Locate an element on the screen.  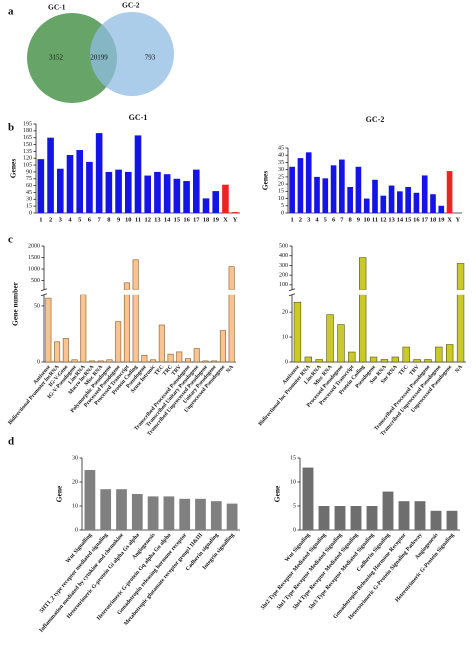
x-tick-label: X is located at coordinates (449, 219).